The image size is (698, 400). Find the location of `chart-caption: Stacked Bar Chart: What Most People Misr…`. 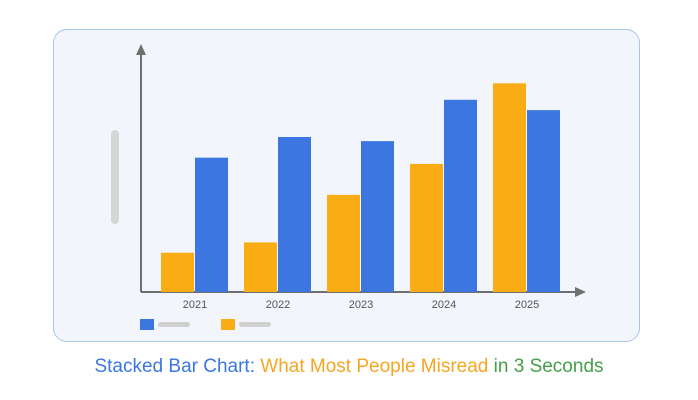

chart-caption: Stacked Bar Chart: What Most People Misr… is located at coordinates (349, 367).